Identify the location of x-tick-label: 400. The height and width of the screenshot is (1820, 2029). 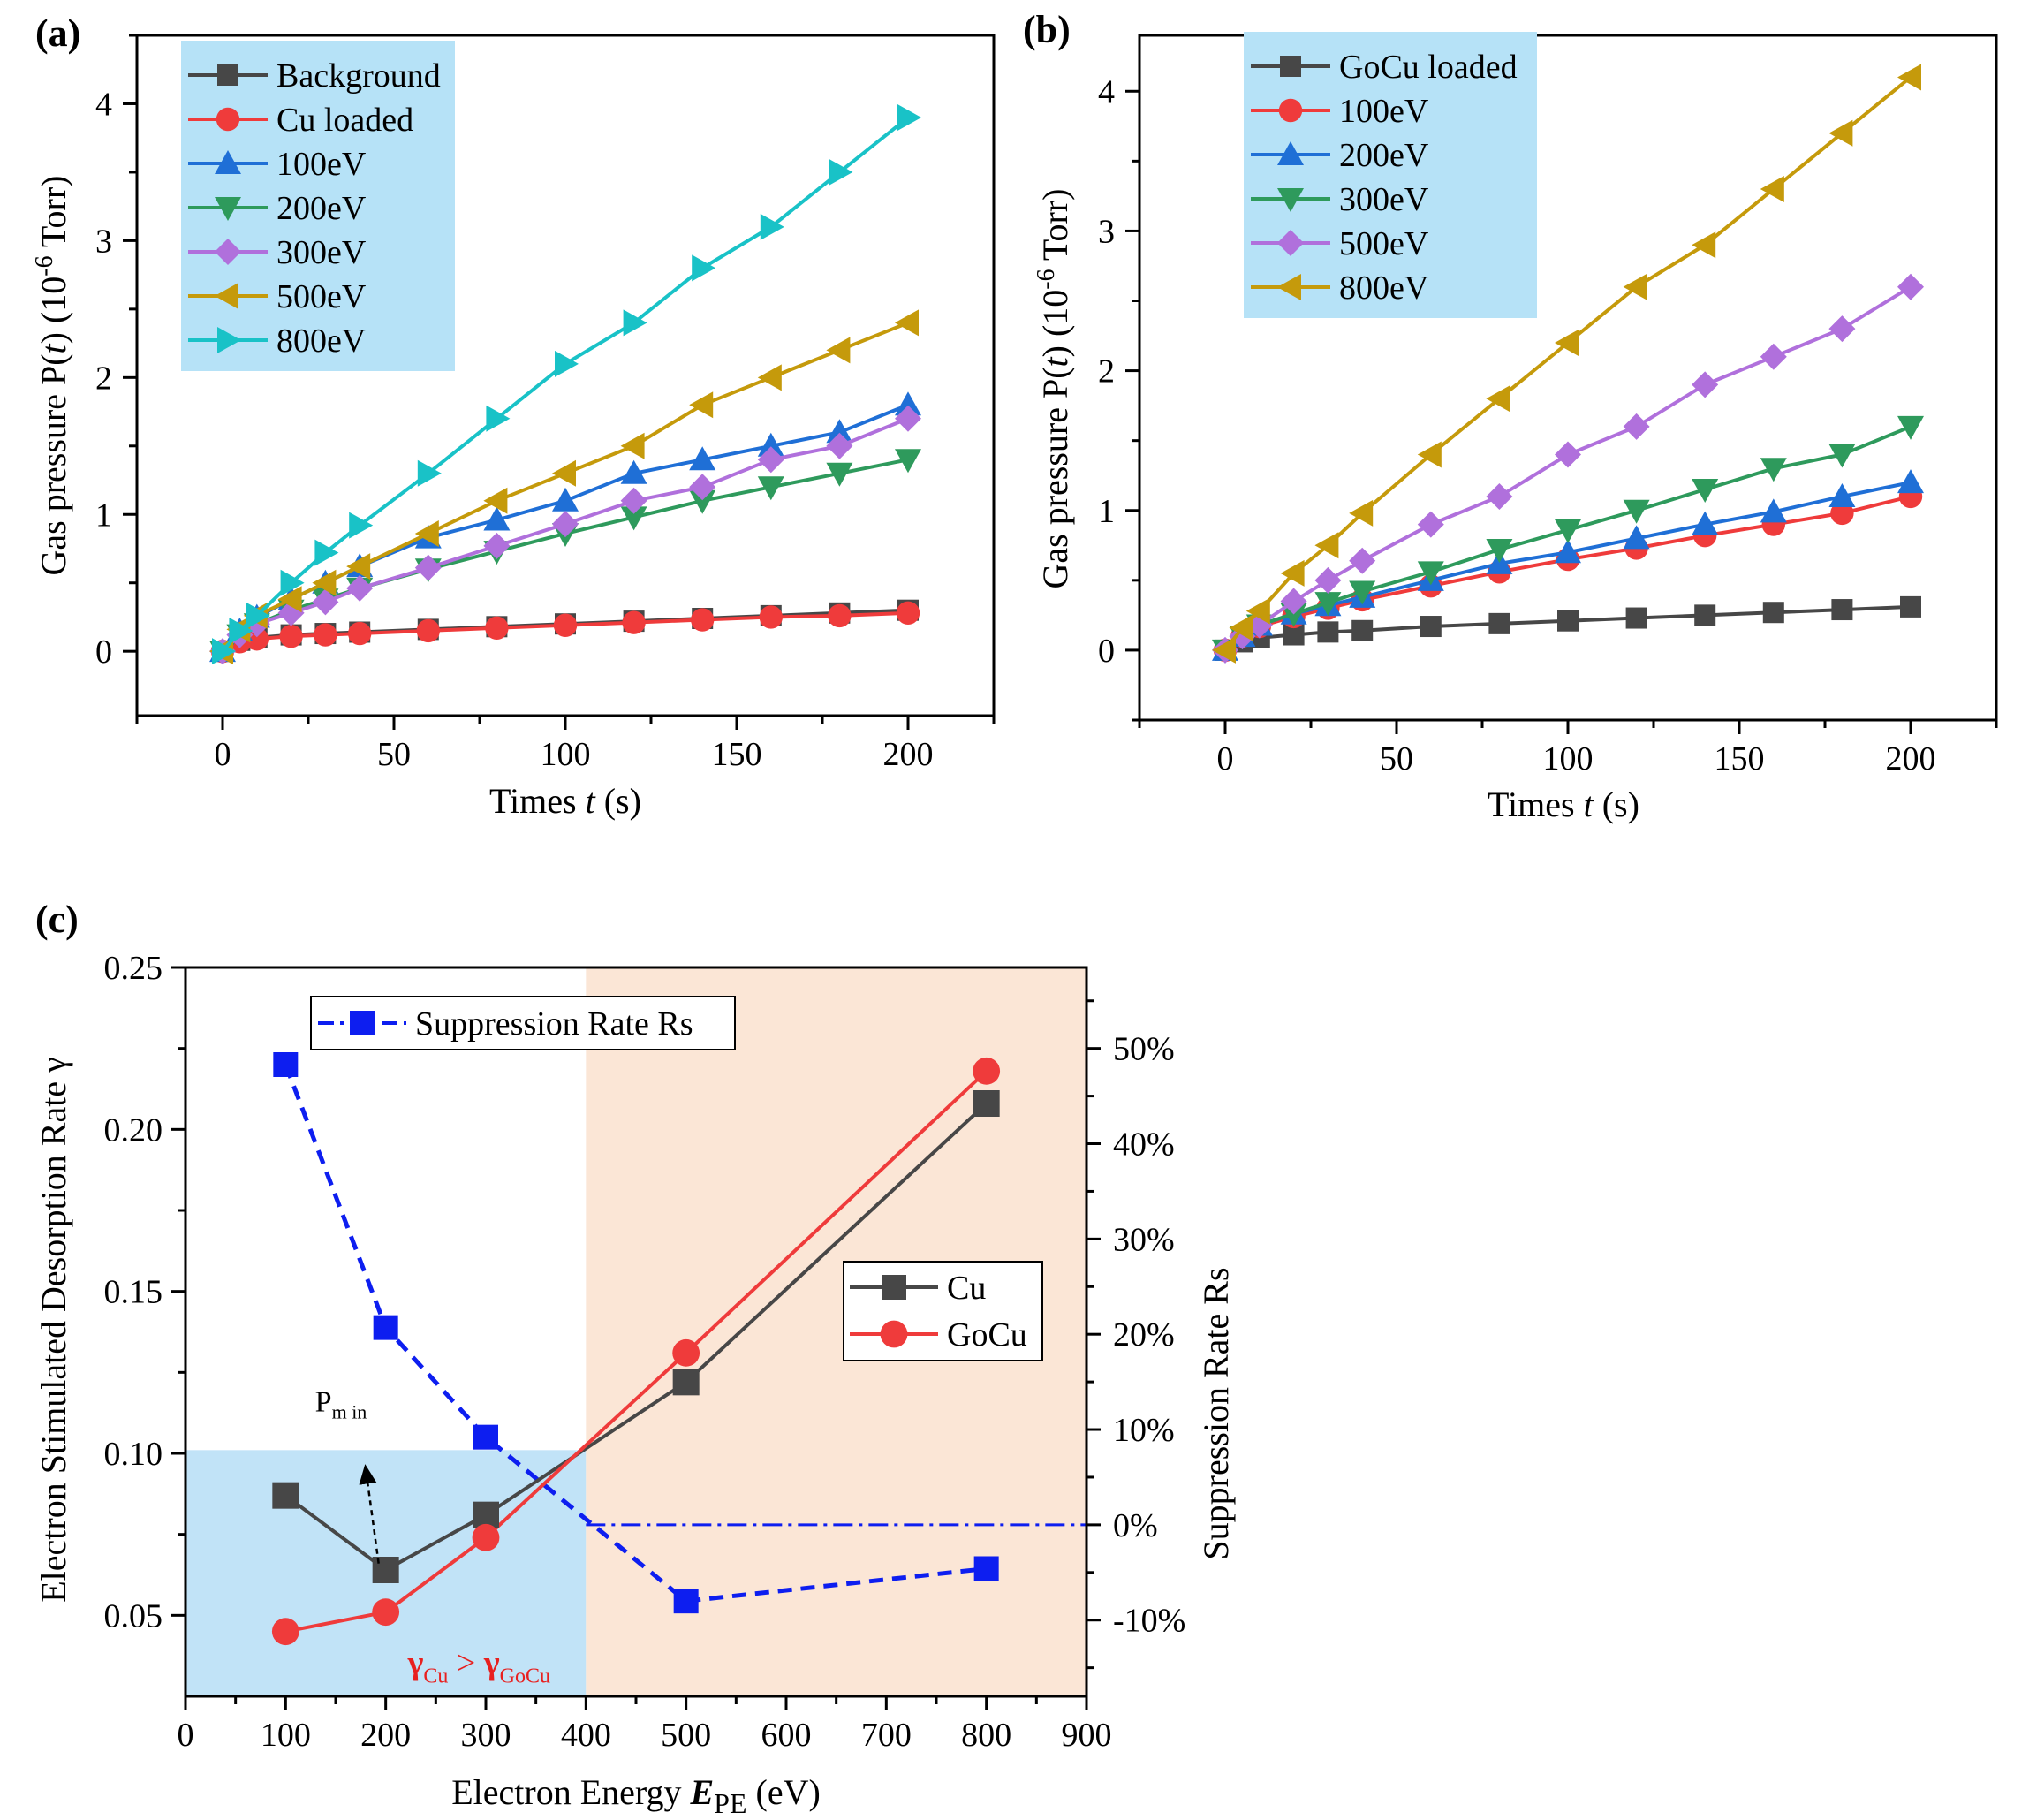
(586, 1736).